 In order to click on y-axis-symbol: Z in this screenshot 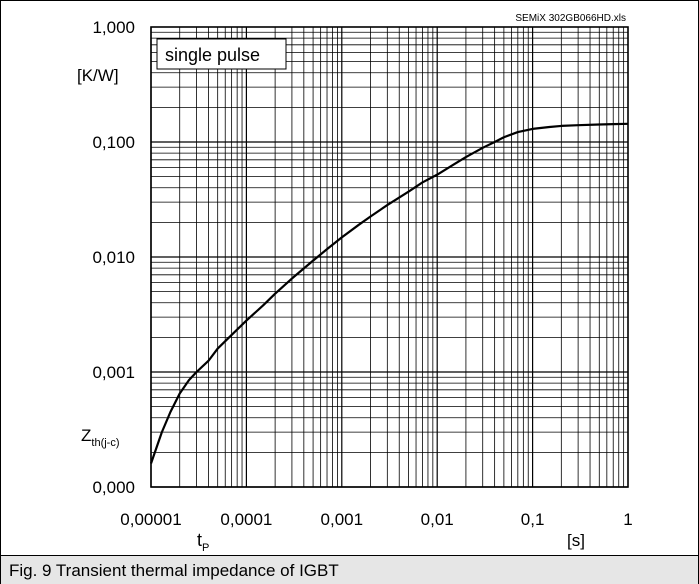, I will do `click(86, 435)`.